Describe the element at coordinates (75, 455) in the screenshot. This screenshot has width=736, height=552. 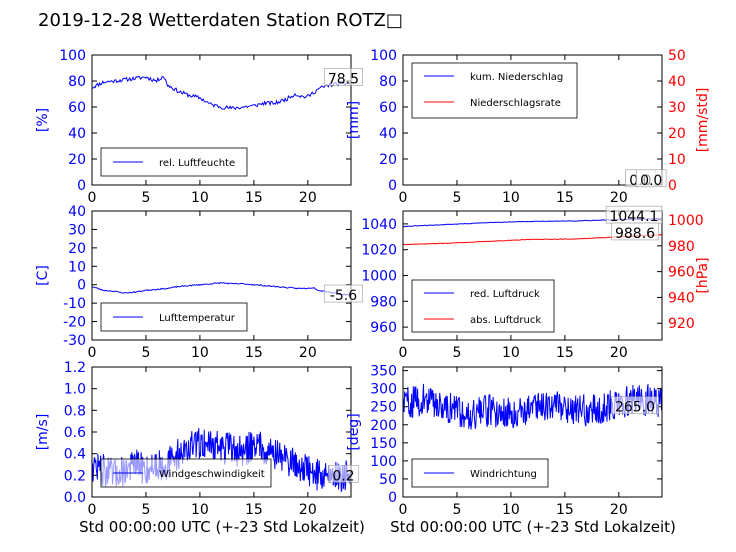
I see `y-tick-label: 0.4` at that location.